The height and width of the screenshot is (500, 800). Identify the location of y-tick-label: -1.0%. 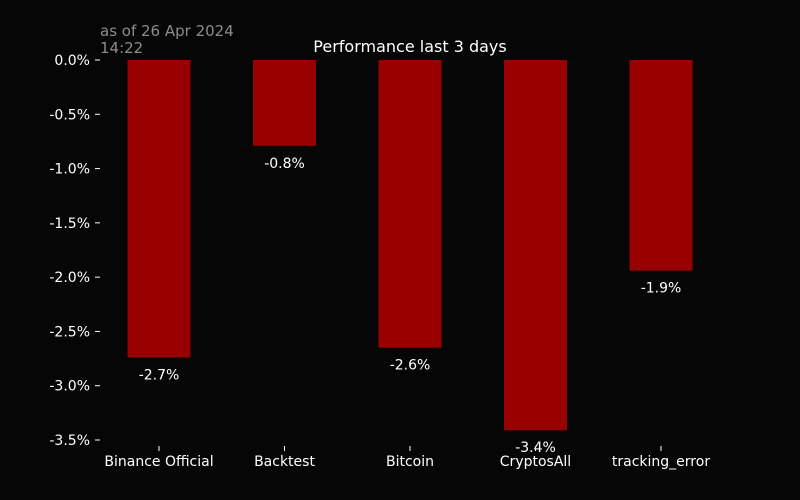
(69, 170).